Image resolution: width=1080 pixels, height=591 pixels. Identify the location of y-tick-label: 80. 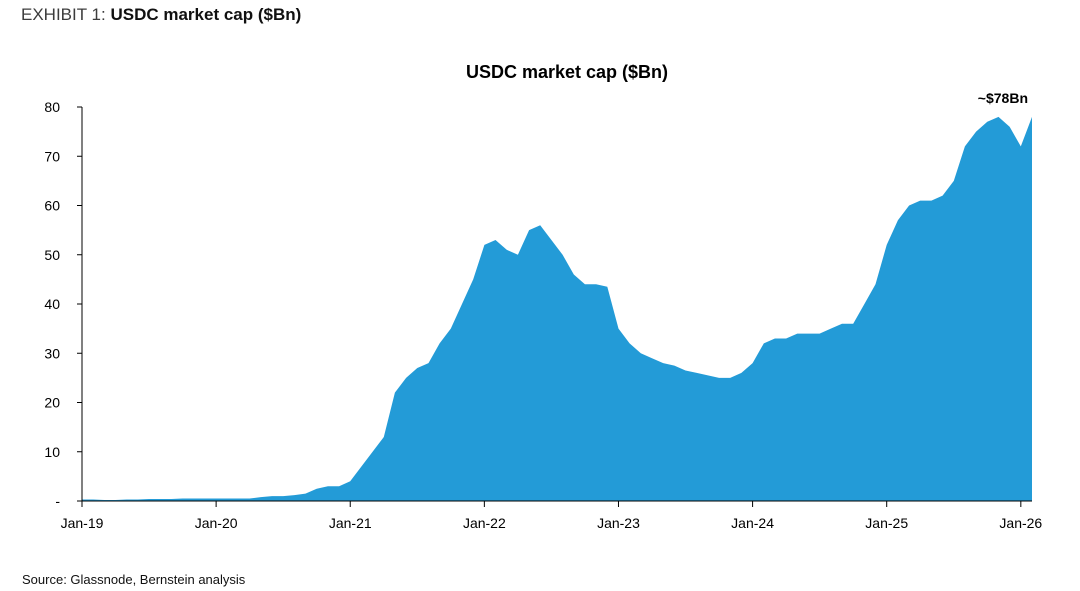
(52, 107).